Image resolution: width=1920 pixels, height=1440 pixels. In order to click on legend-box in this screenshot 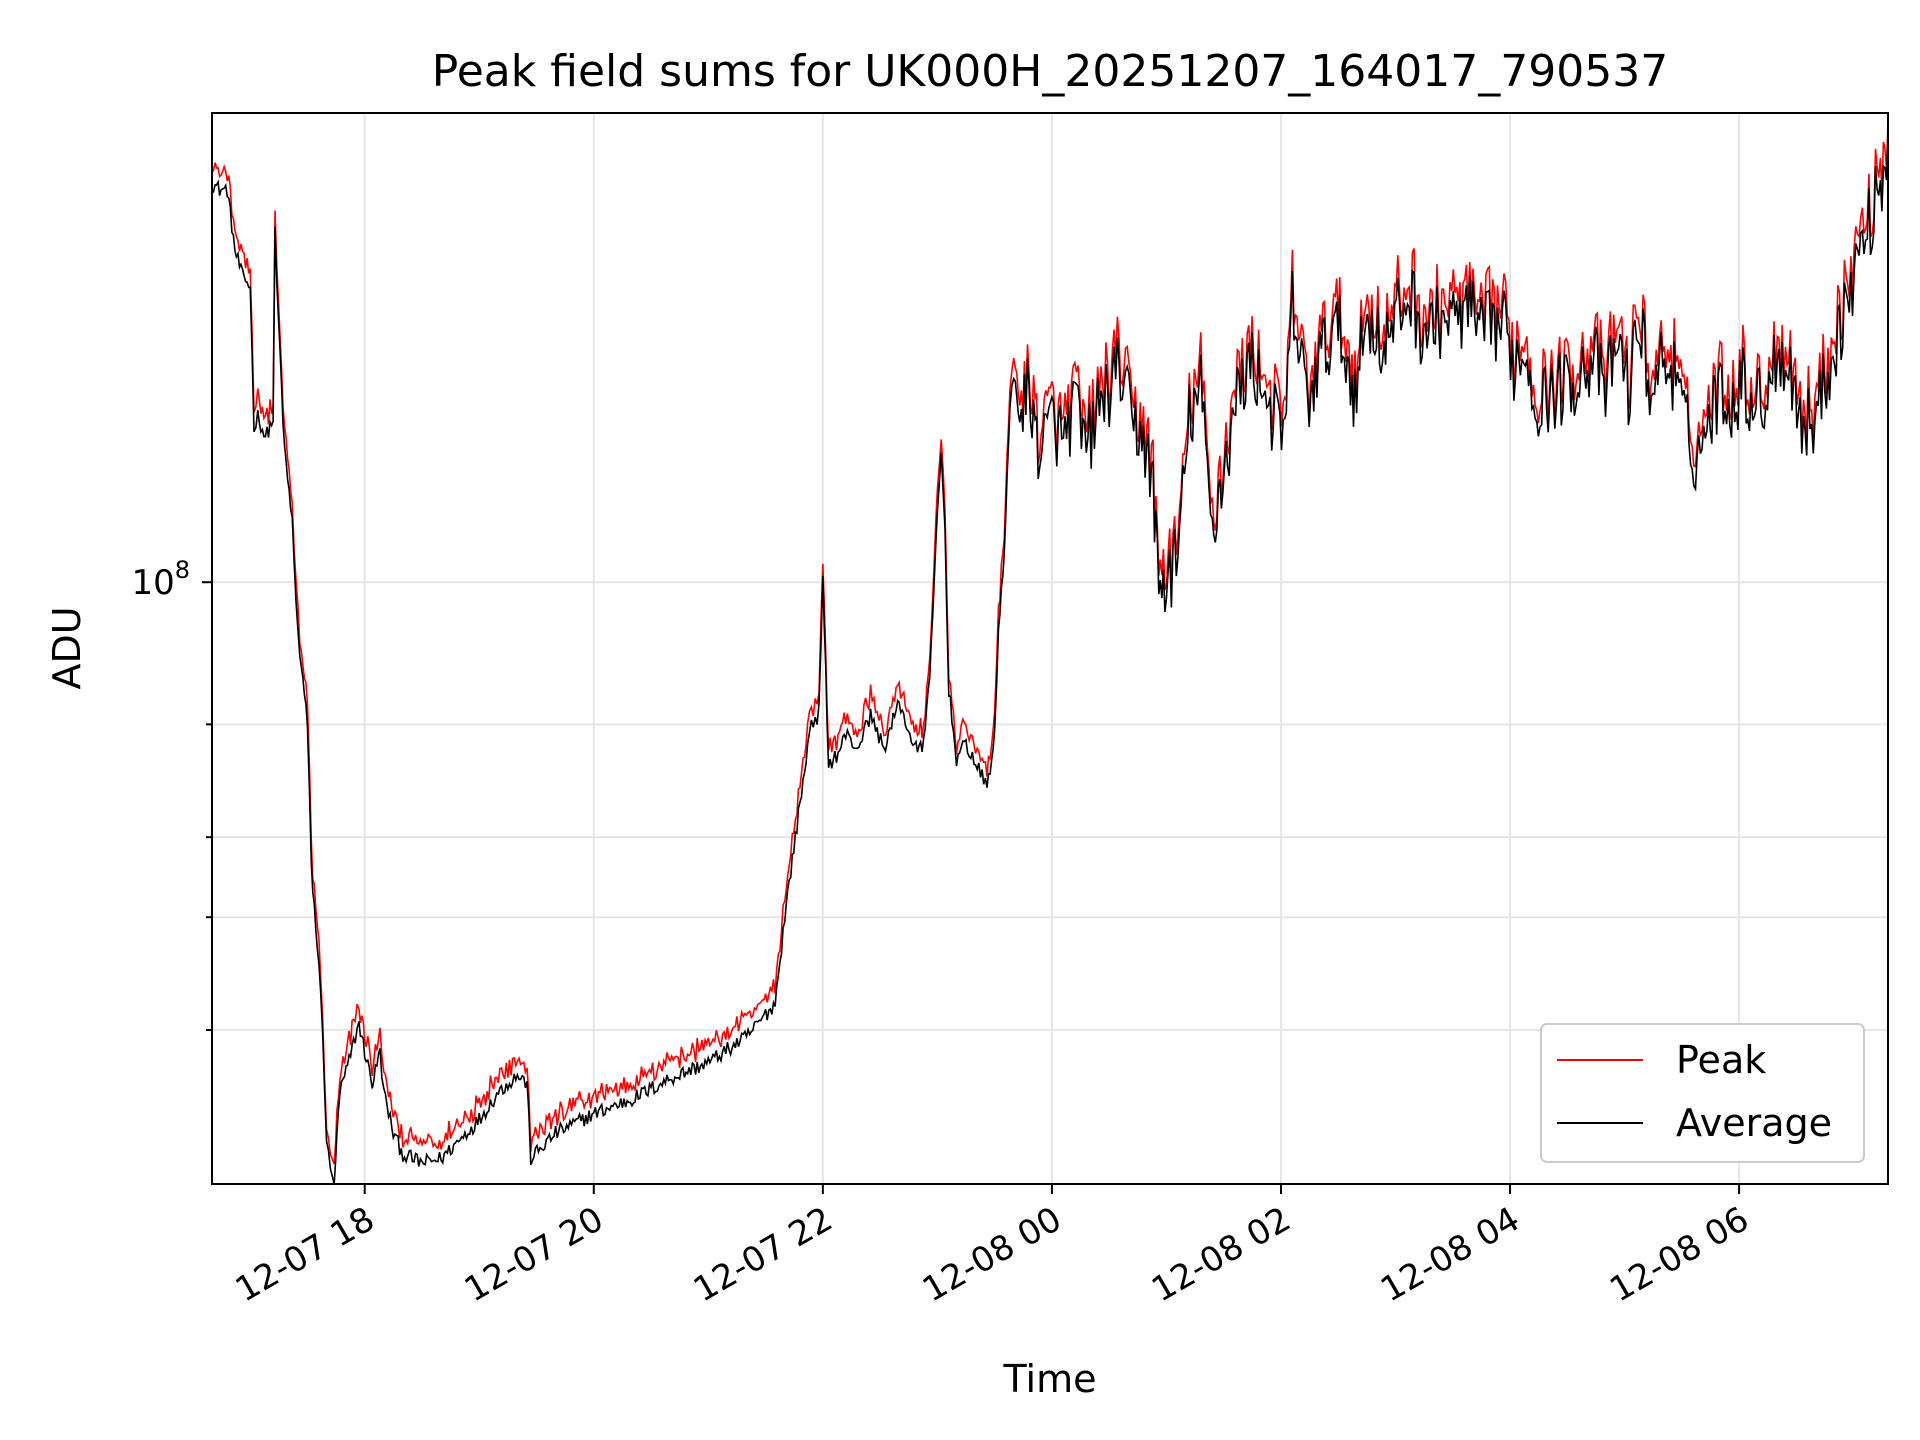, I will do `click(1702, 1093)`.